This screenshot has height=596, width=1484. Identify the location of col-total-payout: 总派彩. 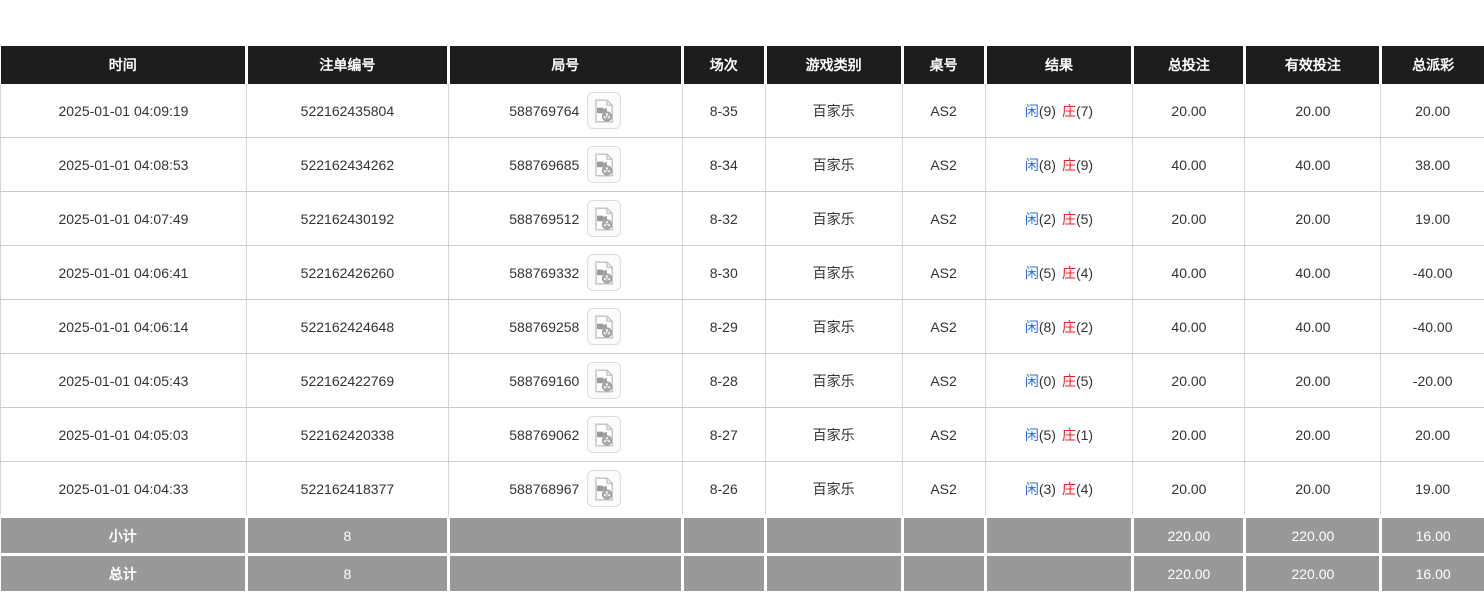
(1432, 65).